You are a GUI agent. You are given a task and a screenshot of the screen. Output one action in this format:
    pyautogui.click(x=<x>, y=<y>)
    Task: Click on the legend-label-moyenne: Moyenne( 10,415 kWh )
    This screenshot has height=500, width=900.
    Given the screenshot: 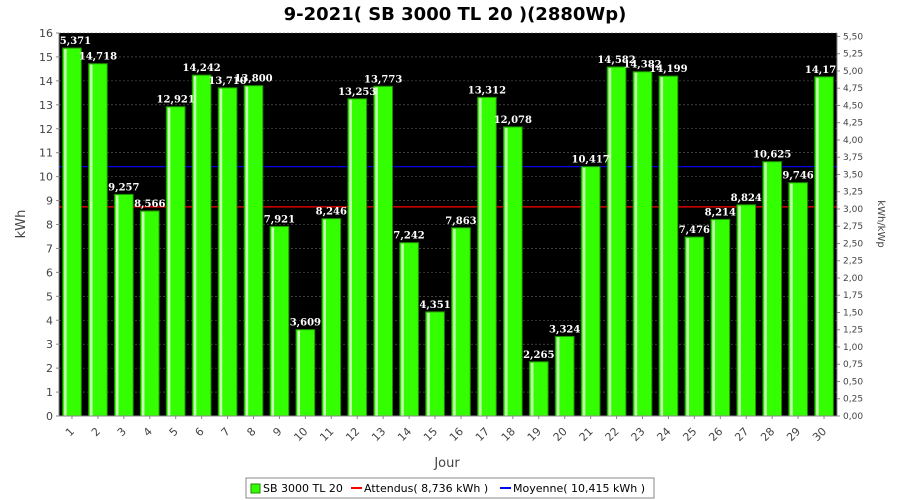 What is the action you would take?
    pyautogui.click(x=579, y=488)
    